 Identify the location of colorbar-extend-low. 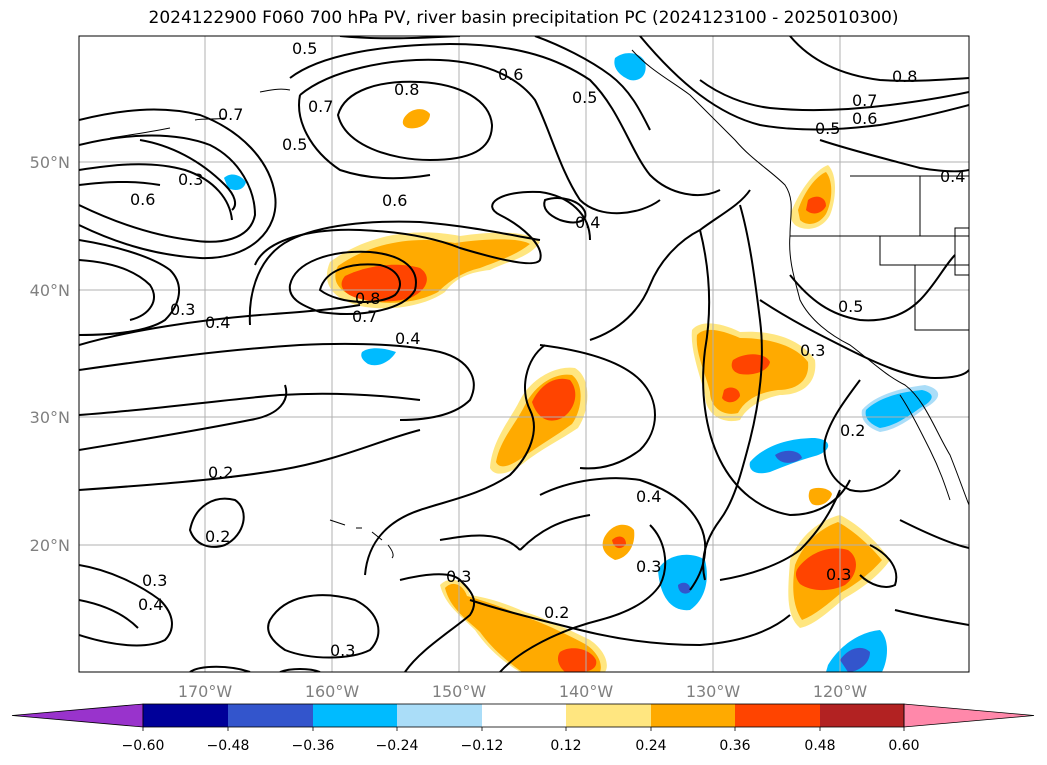
(77, 715).